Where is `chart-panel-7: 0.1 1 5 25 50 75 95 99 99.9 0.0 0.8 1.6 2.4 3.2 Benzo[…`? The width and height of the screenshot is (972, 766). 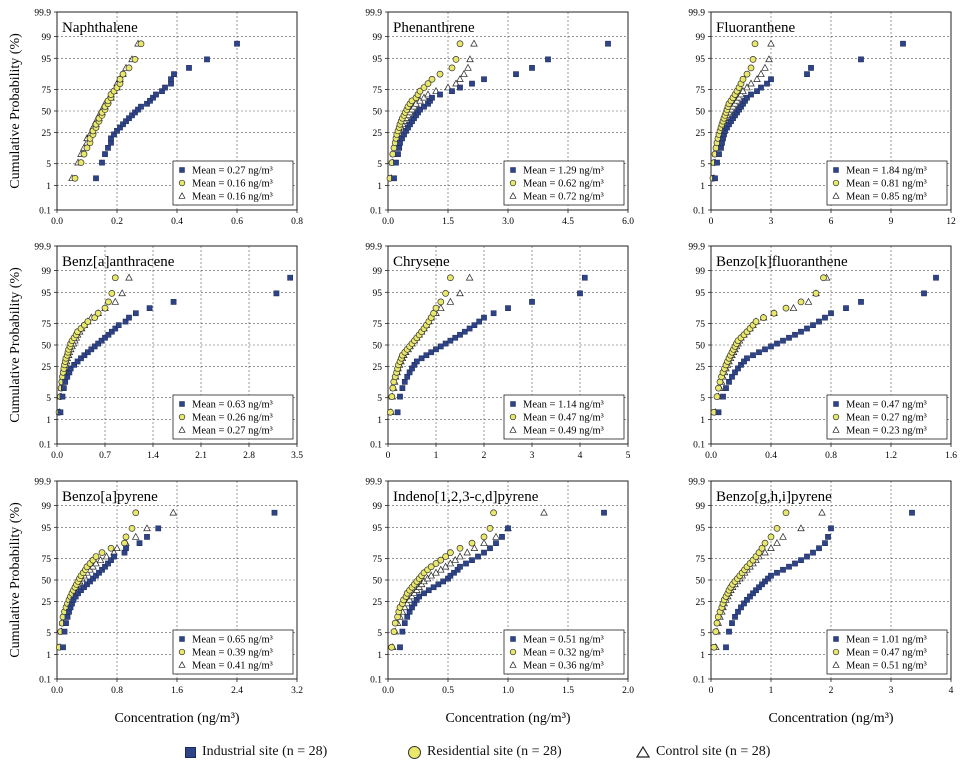 chart-panel-7: 0.1 1 5 25 50 75 95 99 99.9 0.0 0.8 1.6 2.4 3.2 Benzo[… is located at coordinates (155, 602).